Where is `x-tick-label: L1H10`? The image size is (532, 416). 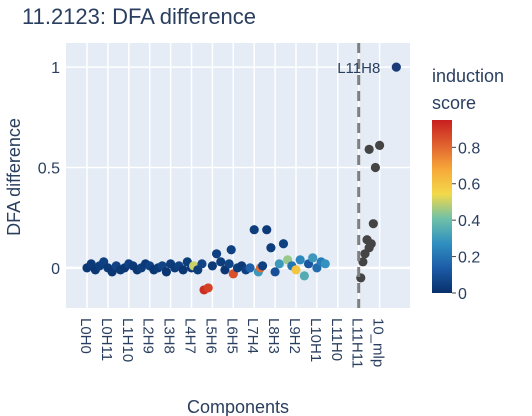 x-tick-label: L1H10 is located at coordinates (127, 340).